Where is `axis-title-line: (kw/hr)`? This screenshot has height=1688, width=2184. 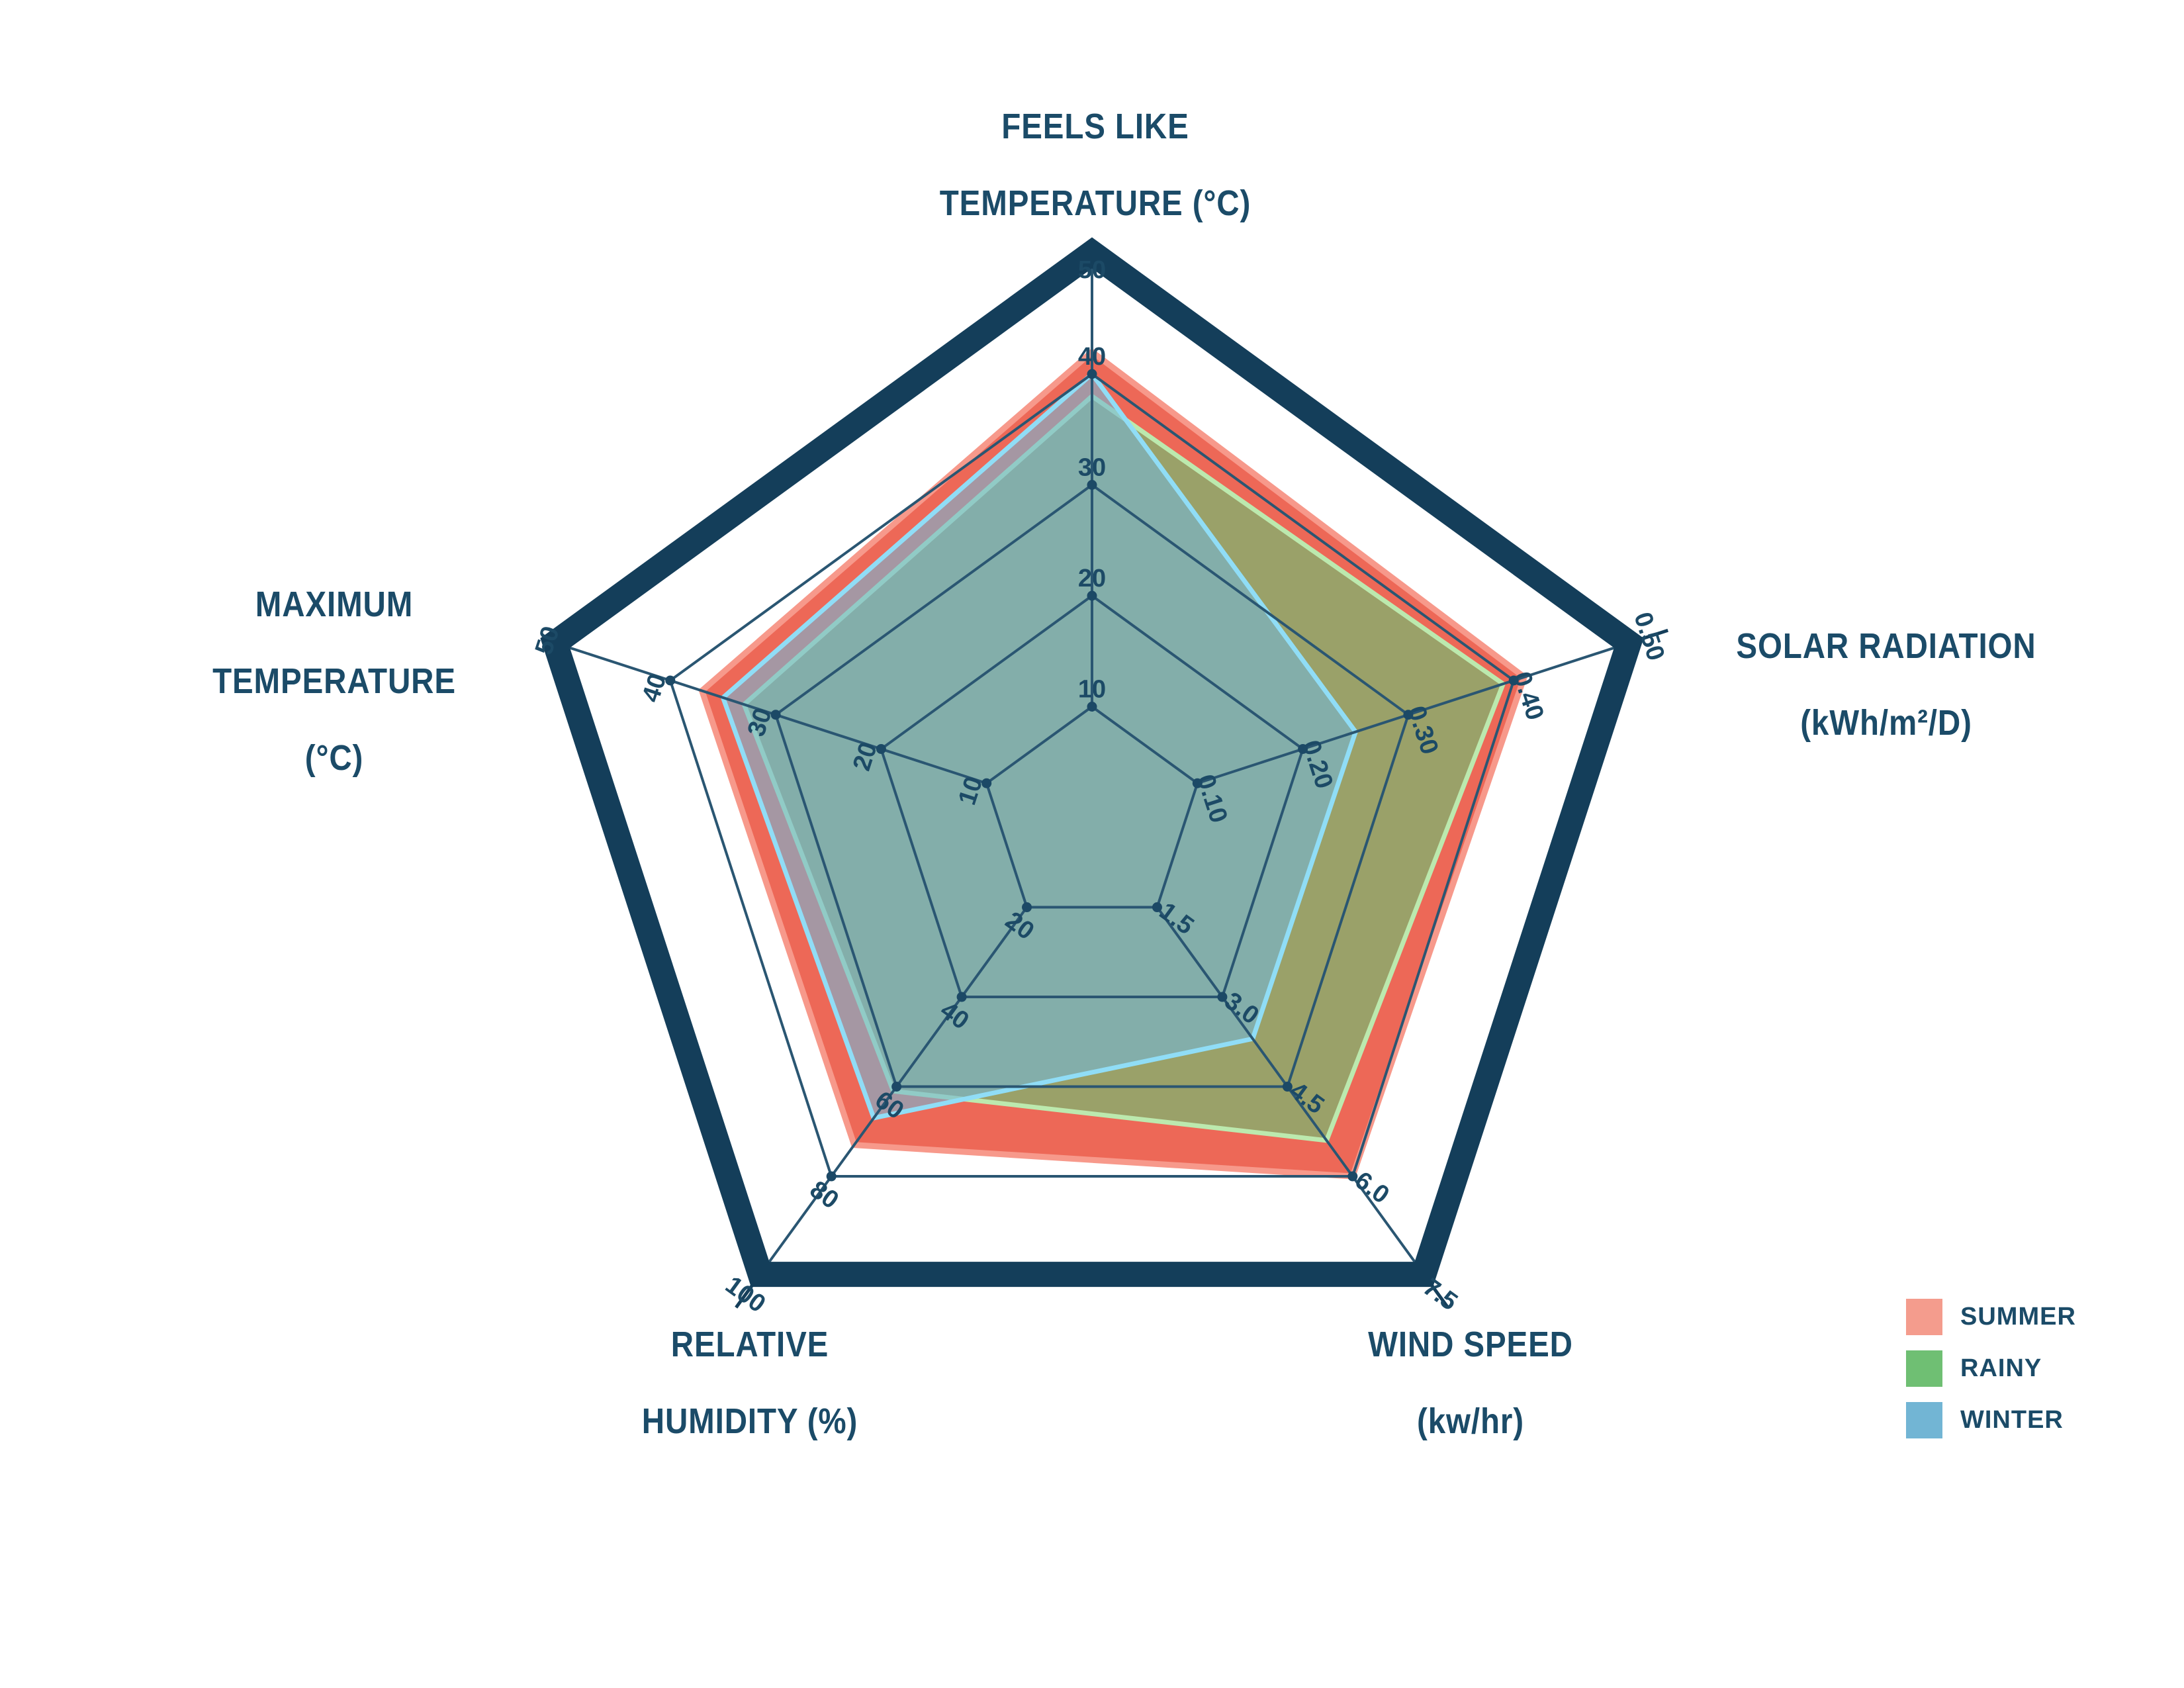
axis-title-line: (kw/hr) is located at coordinates (1470, 1421).